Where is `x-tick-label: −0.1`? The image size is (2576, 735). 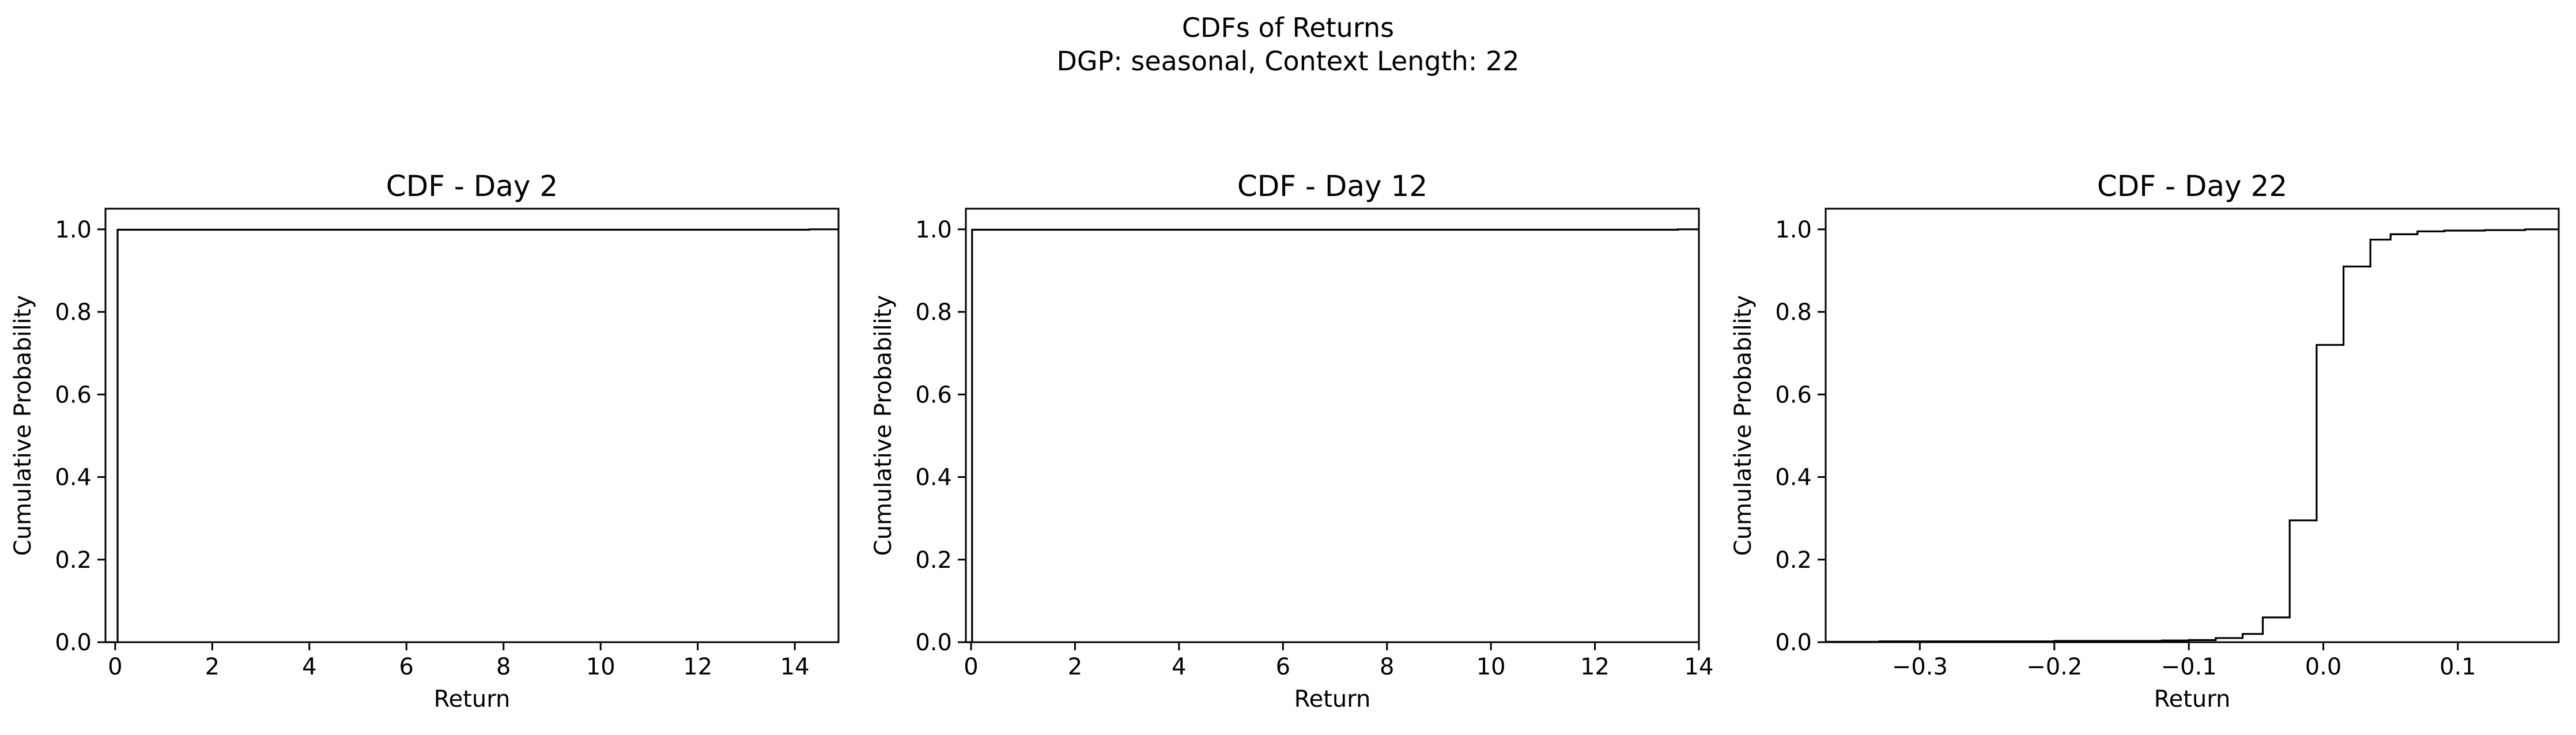
x-tick-label: −0.1 is located at coordinates (2189, 667).